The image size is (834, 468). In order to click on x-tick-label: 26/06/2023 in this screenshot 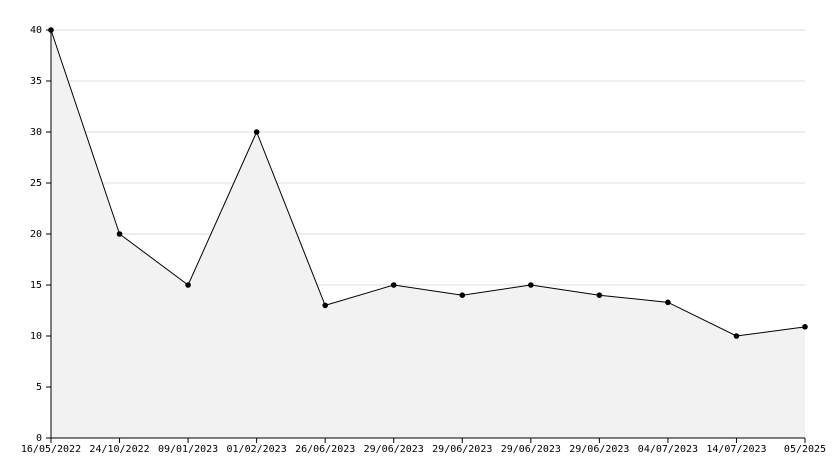, I will do `click(325, 449)`.